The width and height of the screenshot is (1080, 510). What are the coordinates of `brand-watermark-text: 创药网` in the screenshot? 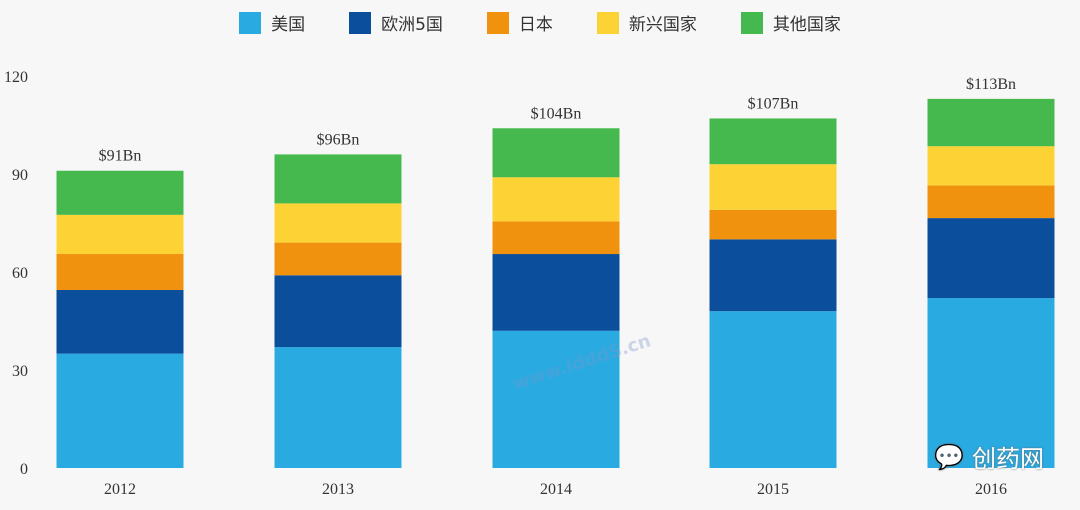 It's located at (1008, 459).